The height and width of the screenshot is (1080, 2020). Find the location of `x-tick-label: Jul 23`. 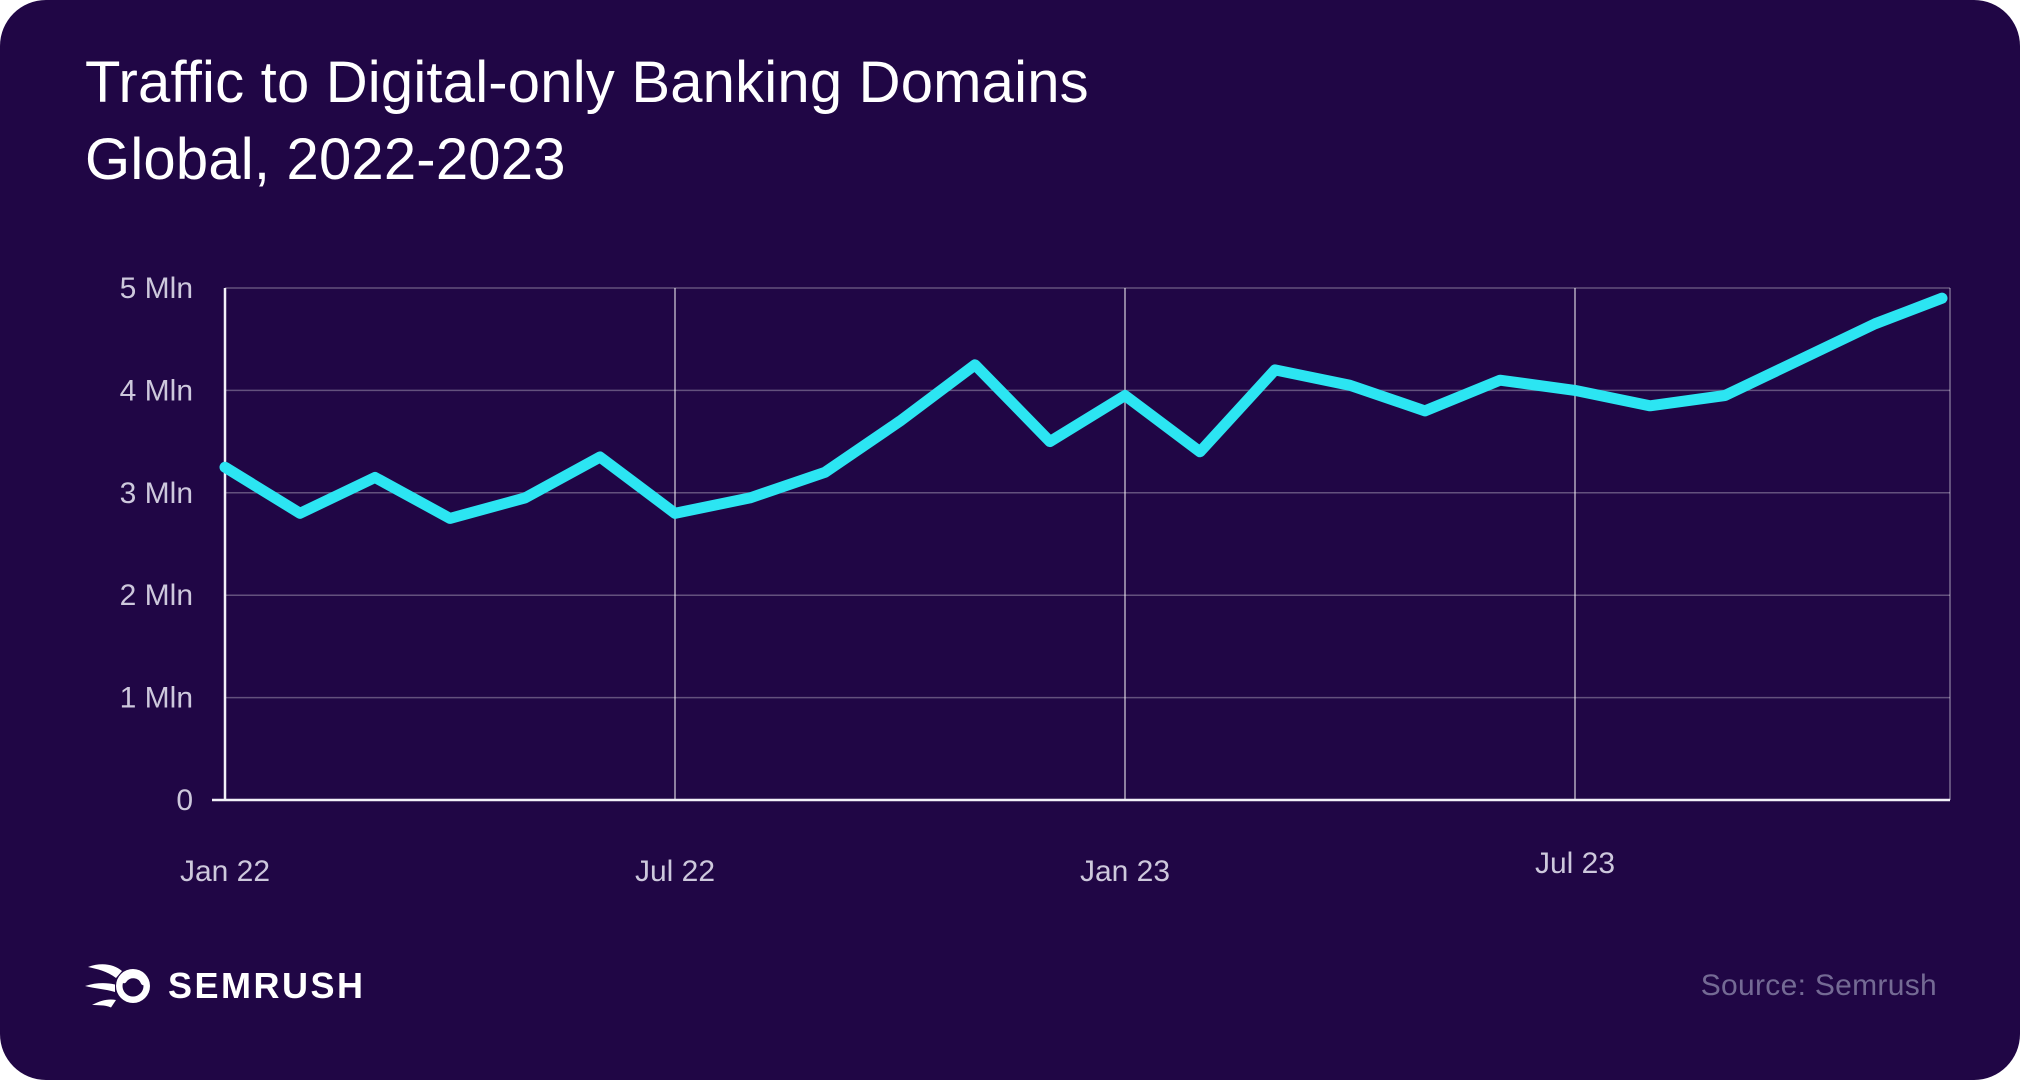

x-tick-label: Jul 23 is located at coordinates (1575, 863).